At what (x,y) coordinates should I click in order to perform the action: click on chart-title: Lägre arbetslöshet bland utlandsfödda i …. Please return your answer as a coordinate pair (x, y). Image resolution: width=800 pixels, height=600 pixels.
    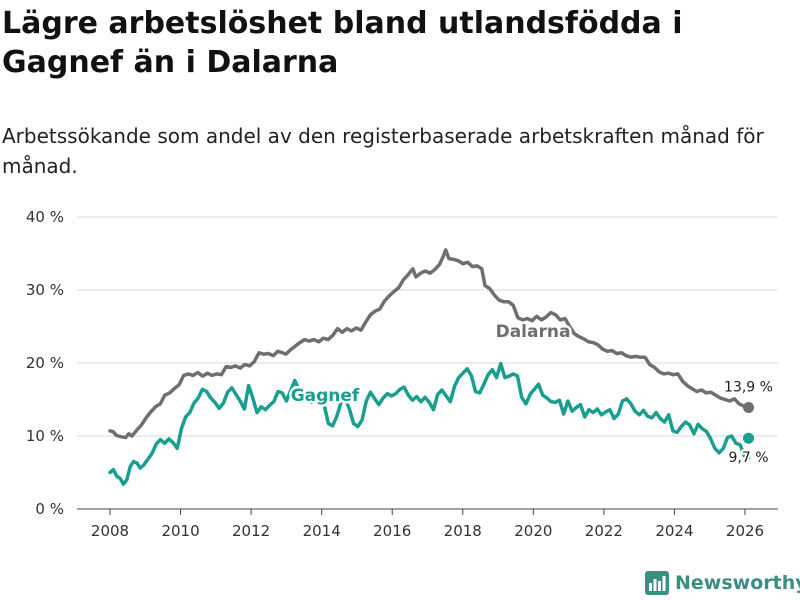
    Looking at the image, I should click on (342, 43).